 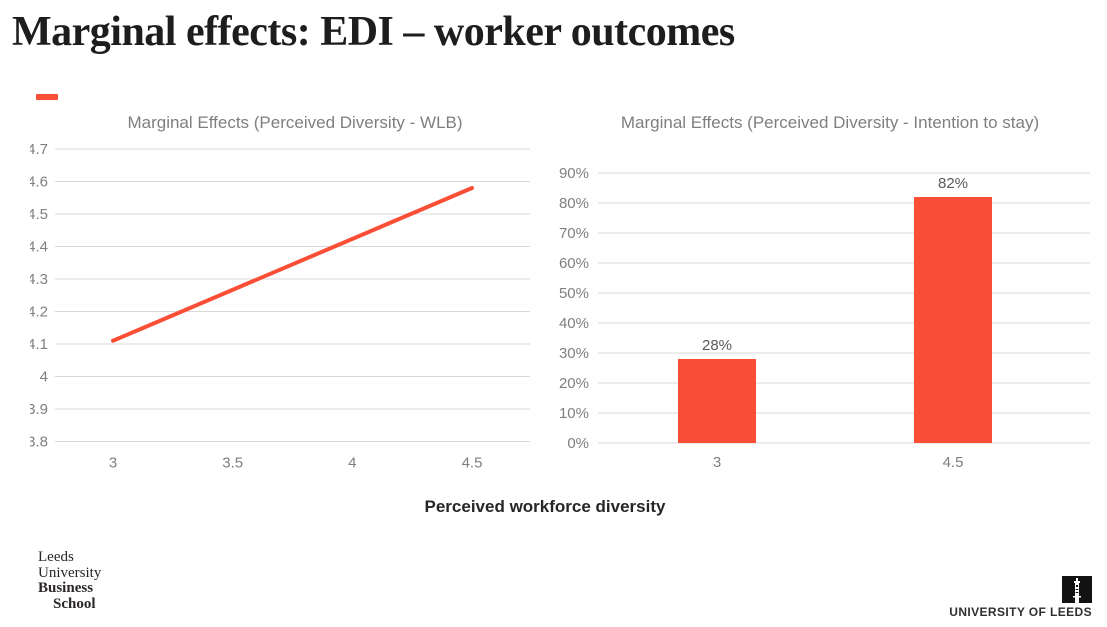 What do you see at coordinates (574, 233) in the screenshot?
I see `y-tick-label: 70%` at bounding box center [574, 233].